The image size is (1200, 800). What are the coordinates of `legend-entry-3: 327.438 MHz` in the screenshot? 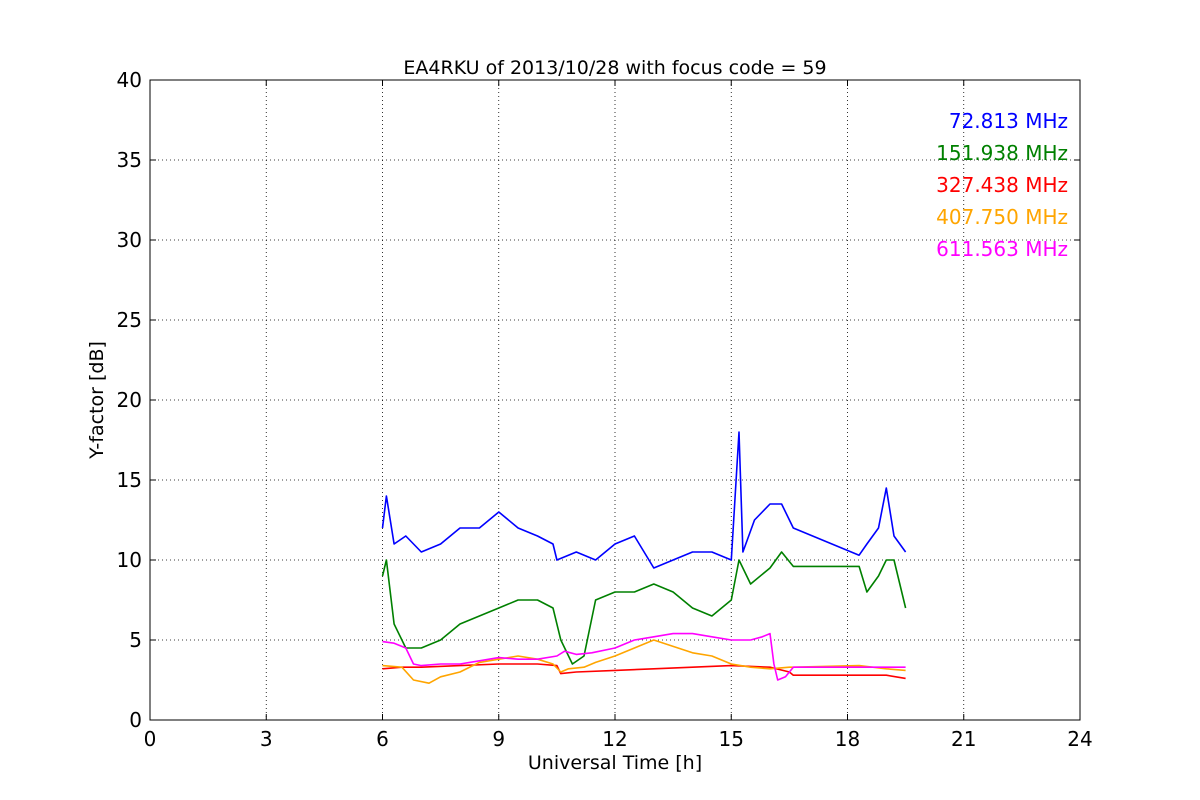 It's located at (1002, 185).